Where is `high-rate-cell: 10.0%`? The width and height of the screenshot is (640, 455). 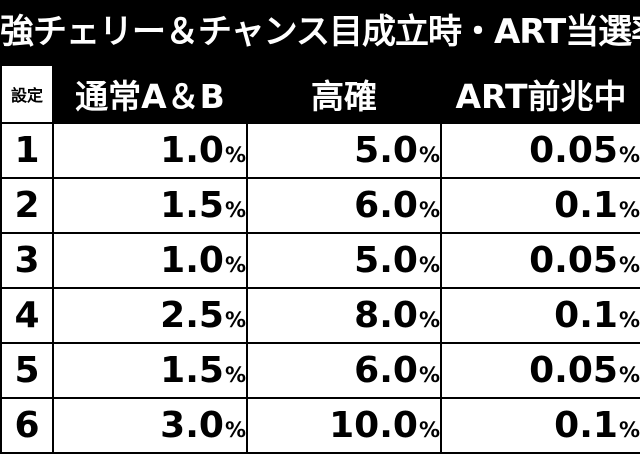
high-rate-cell: 10.0% is located at coordinates (344, 425).